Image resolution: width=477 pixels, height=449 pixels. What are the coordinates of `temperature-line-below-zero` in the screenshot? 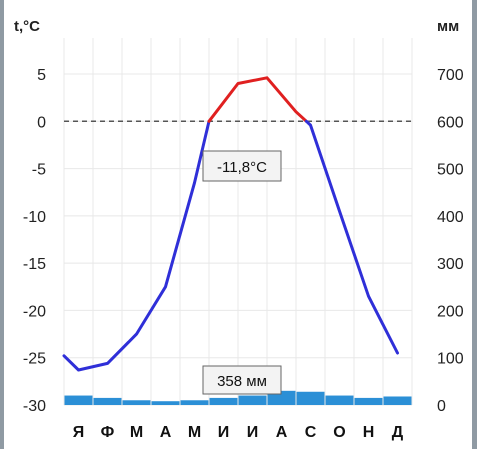 It's located at (351, 237).